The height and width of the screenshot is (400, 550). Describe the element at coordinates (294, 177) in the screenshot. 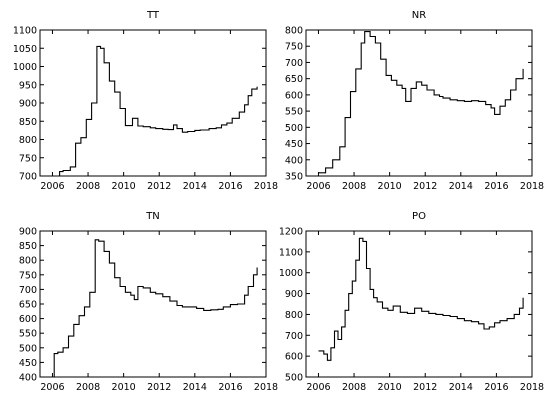

I see `y-tick-label: 350` at that location.